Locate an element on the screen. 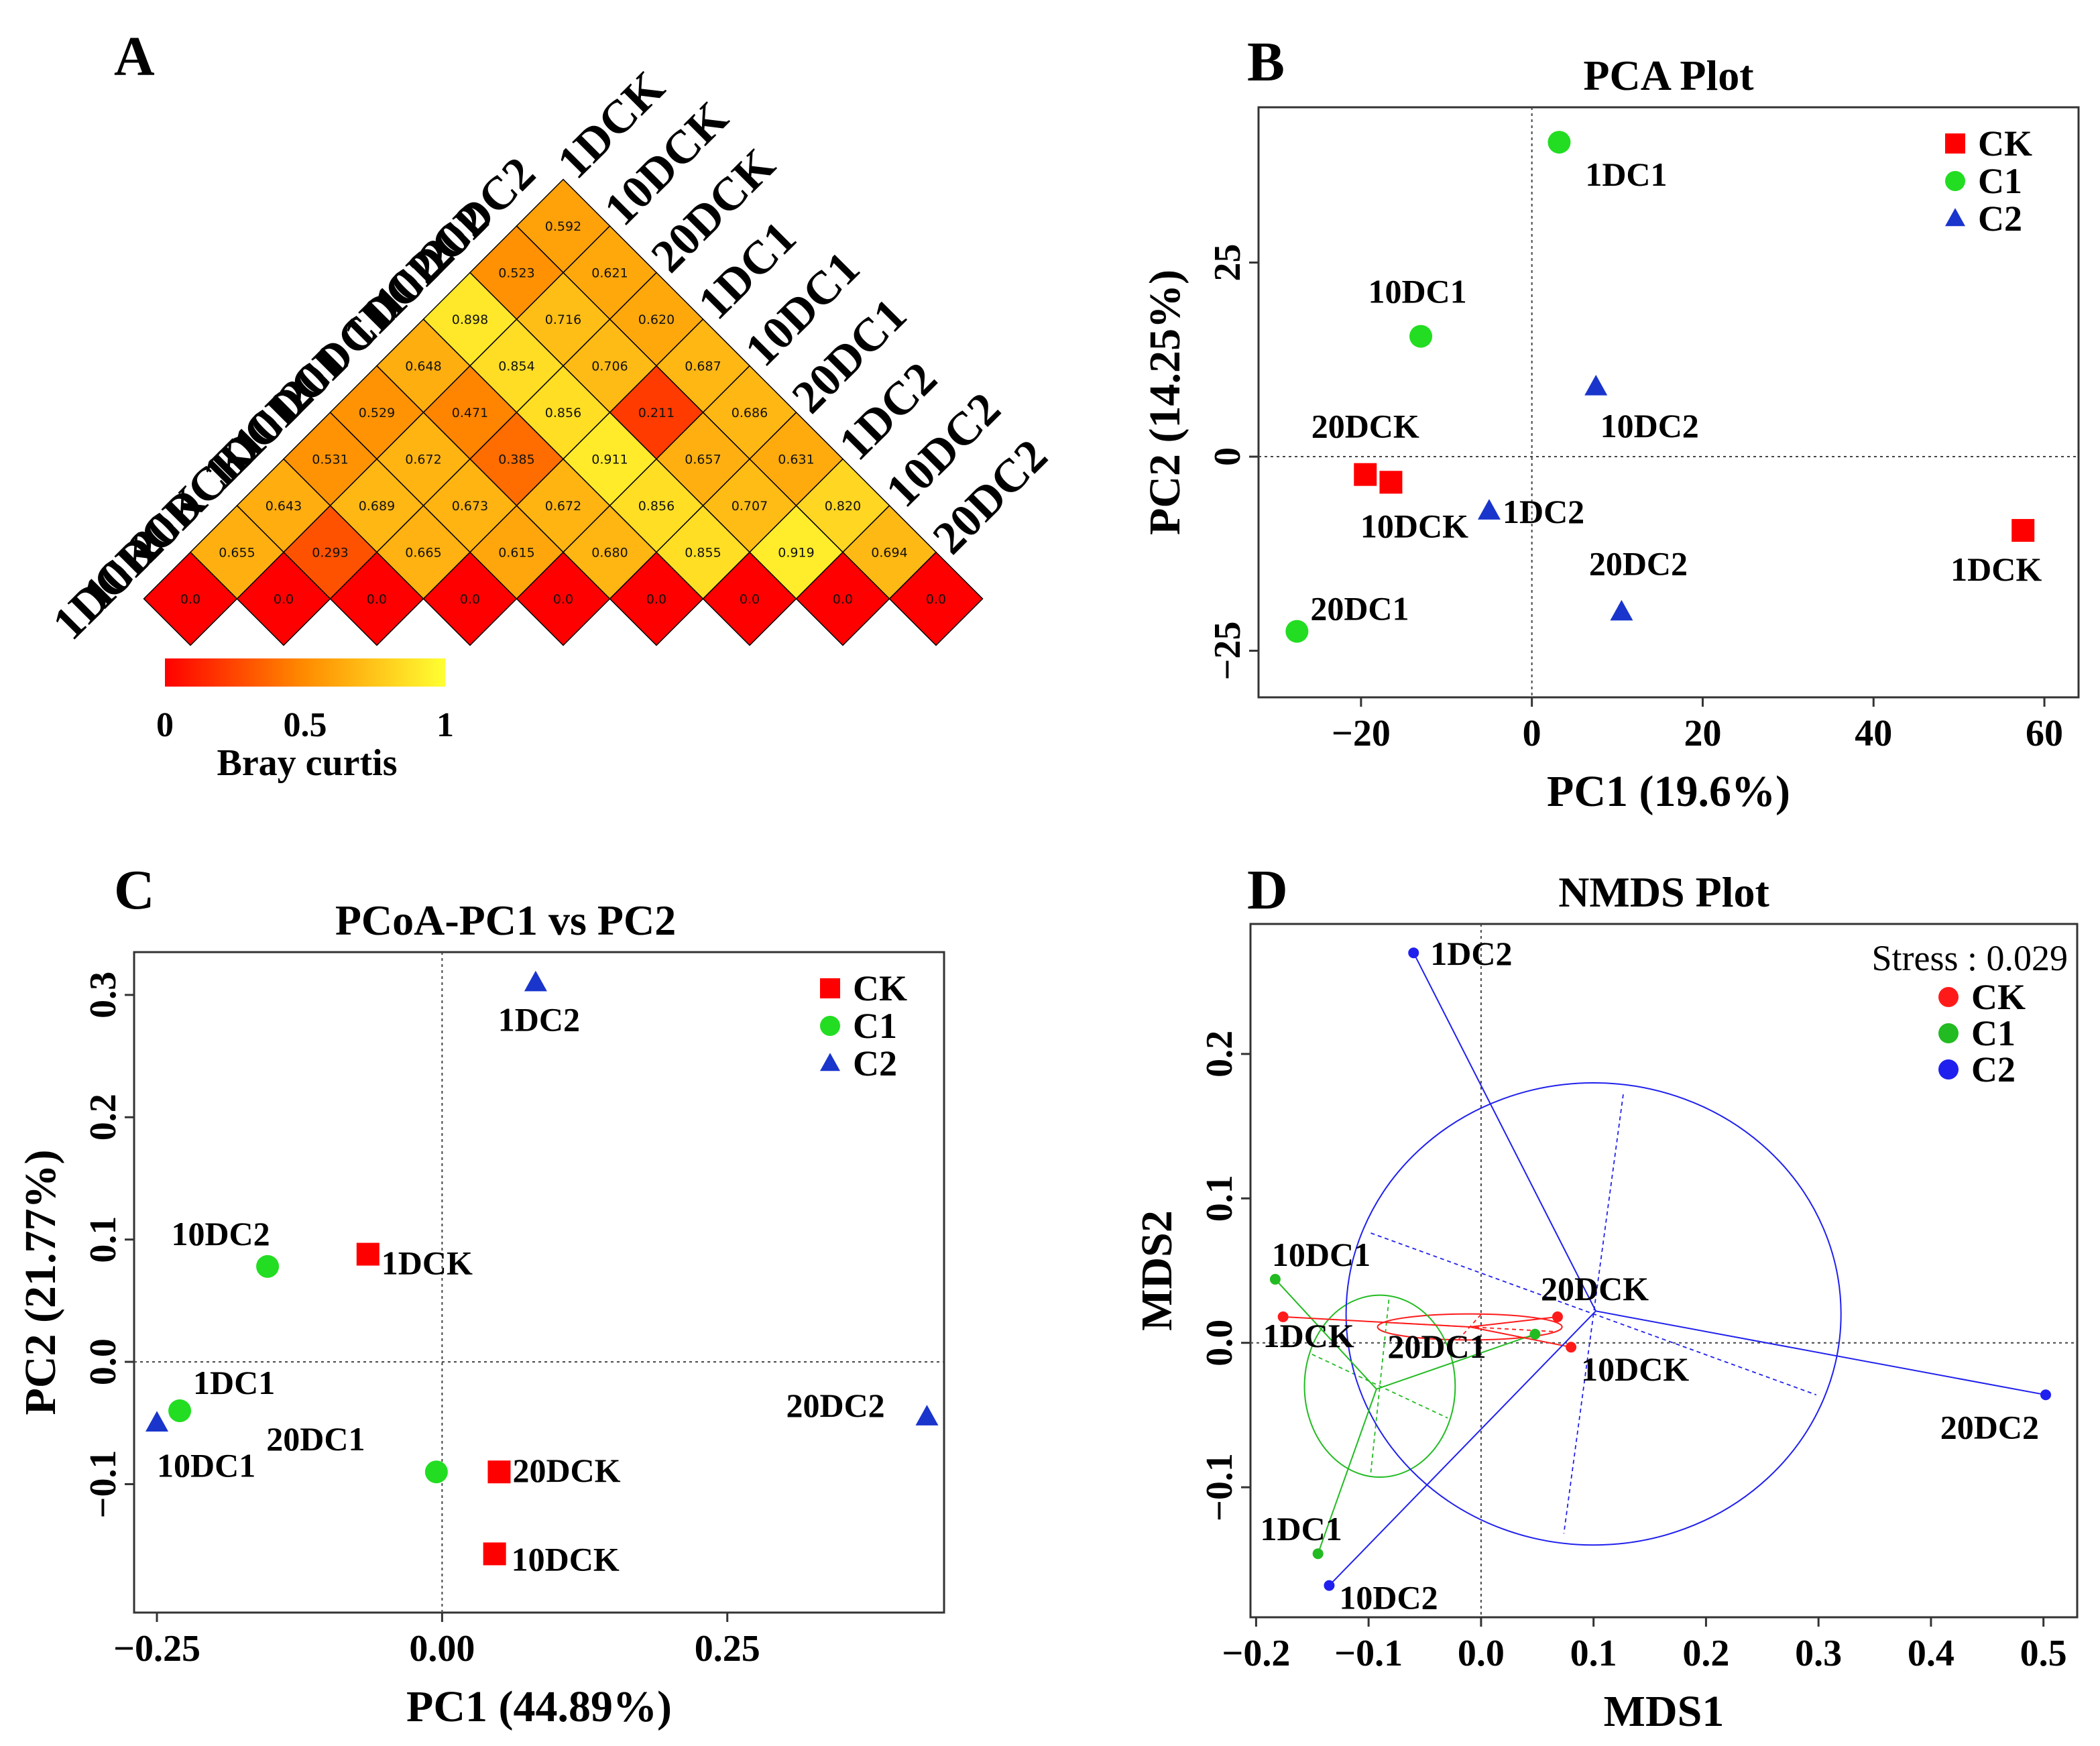 The image size is (2100, 1746). heatmap-cell-value: 0.680 is located at coordinates (609, 554).